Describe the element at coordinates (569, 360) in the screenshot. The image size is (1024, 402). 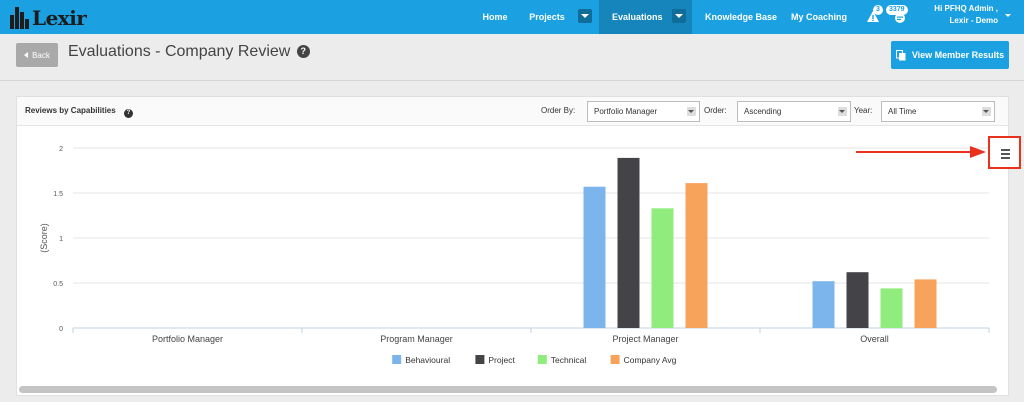
I see `legend-label: Technical` at that location.